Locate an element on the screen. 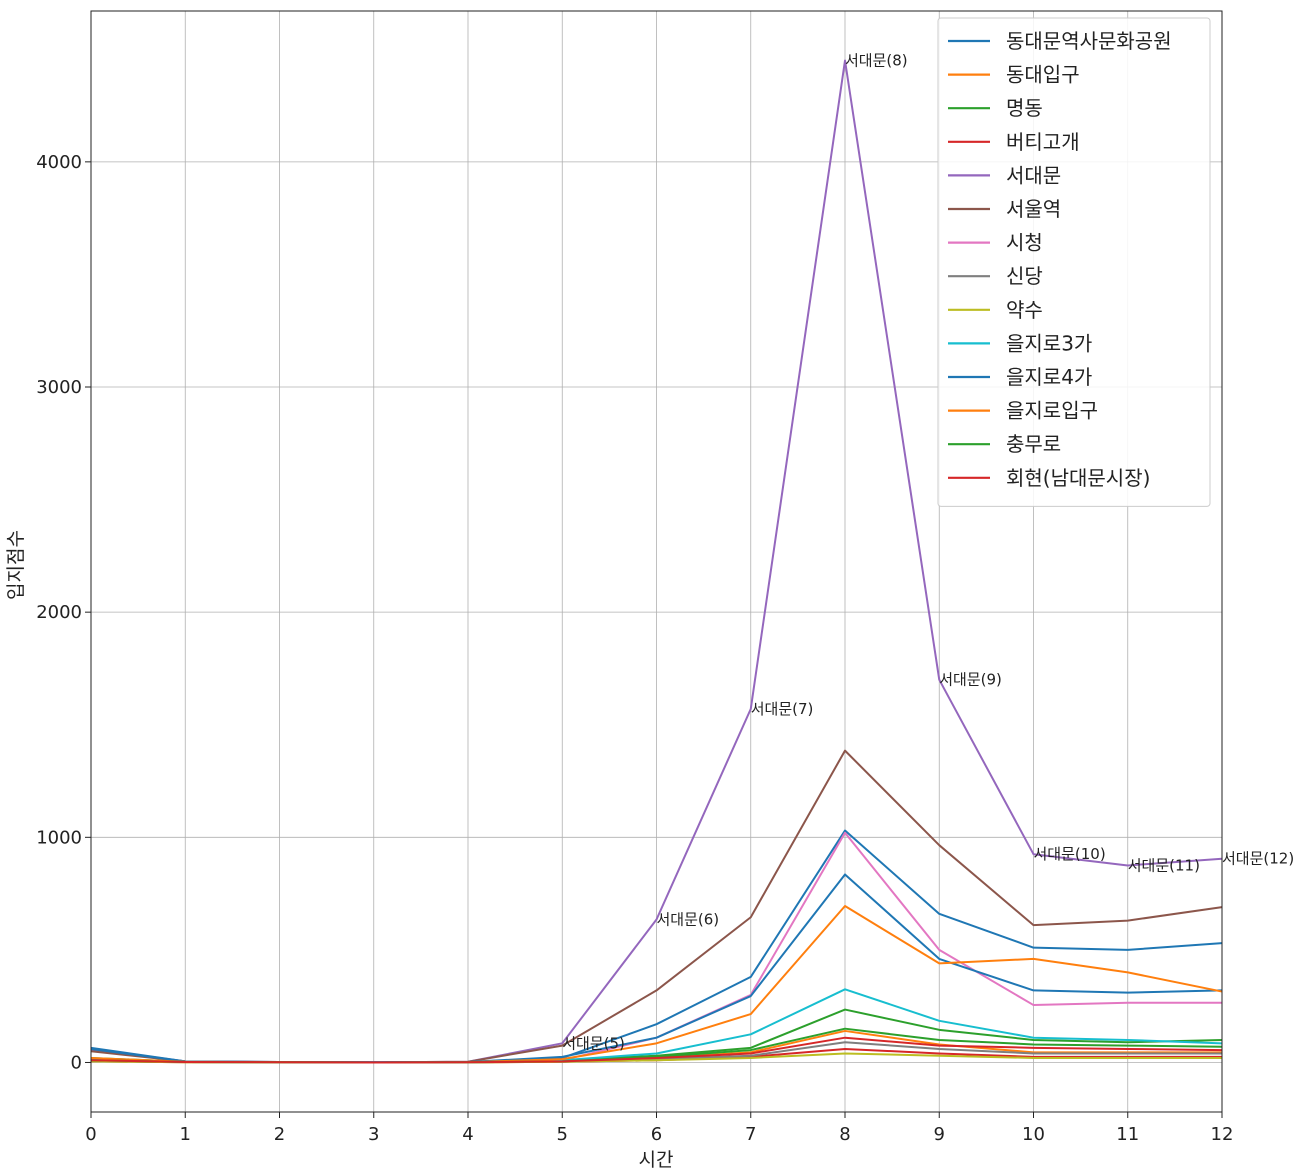  legend-label: 을지로입구 is located at coordinates (1052, 411).